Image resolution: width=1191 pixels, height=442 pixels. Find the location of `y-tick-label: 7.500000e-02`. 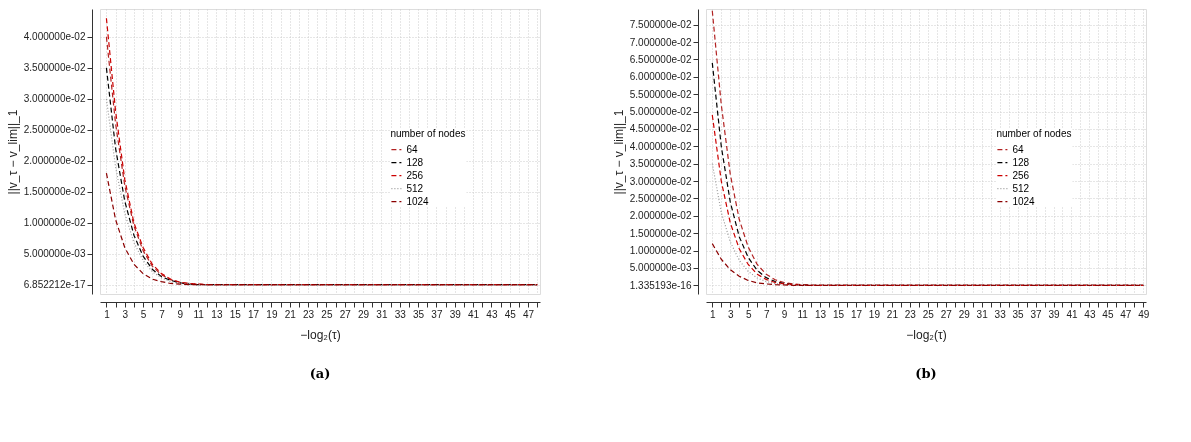

y-tick-label: 7.500000e-02 is located at coordinates (660, 25).